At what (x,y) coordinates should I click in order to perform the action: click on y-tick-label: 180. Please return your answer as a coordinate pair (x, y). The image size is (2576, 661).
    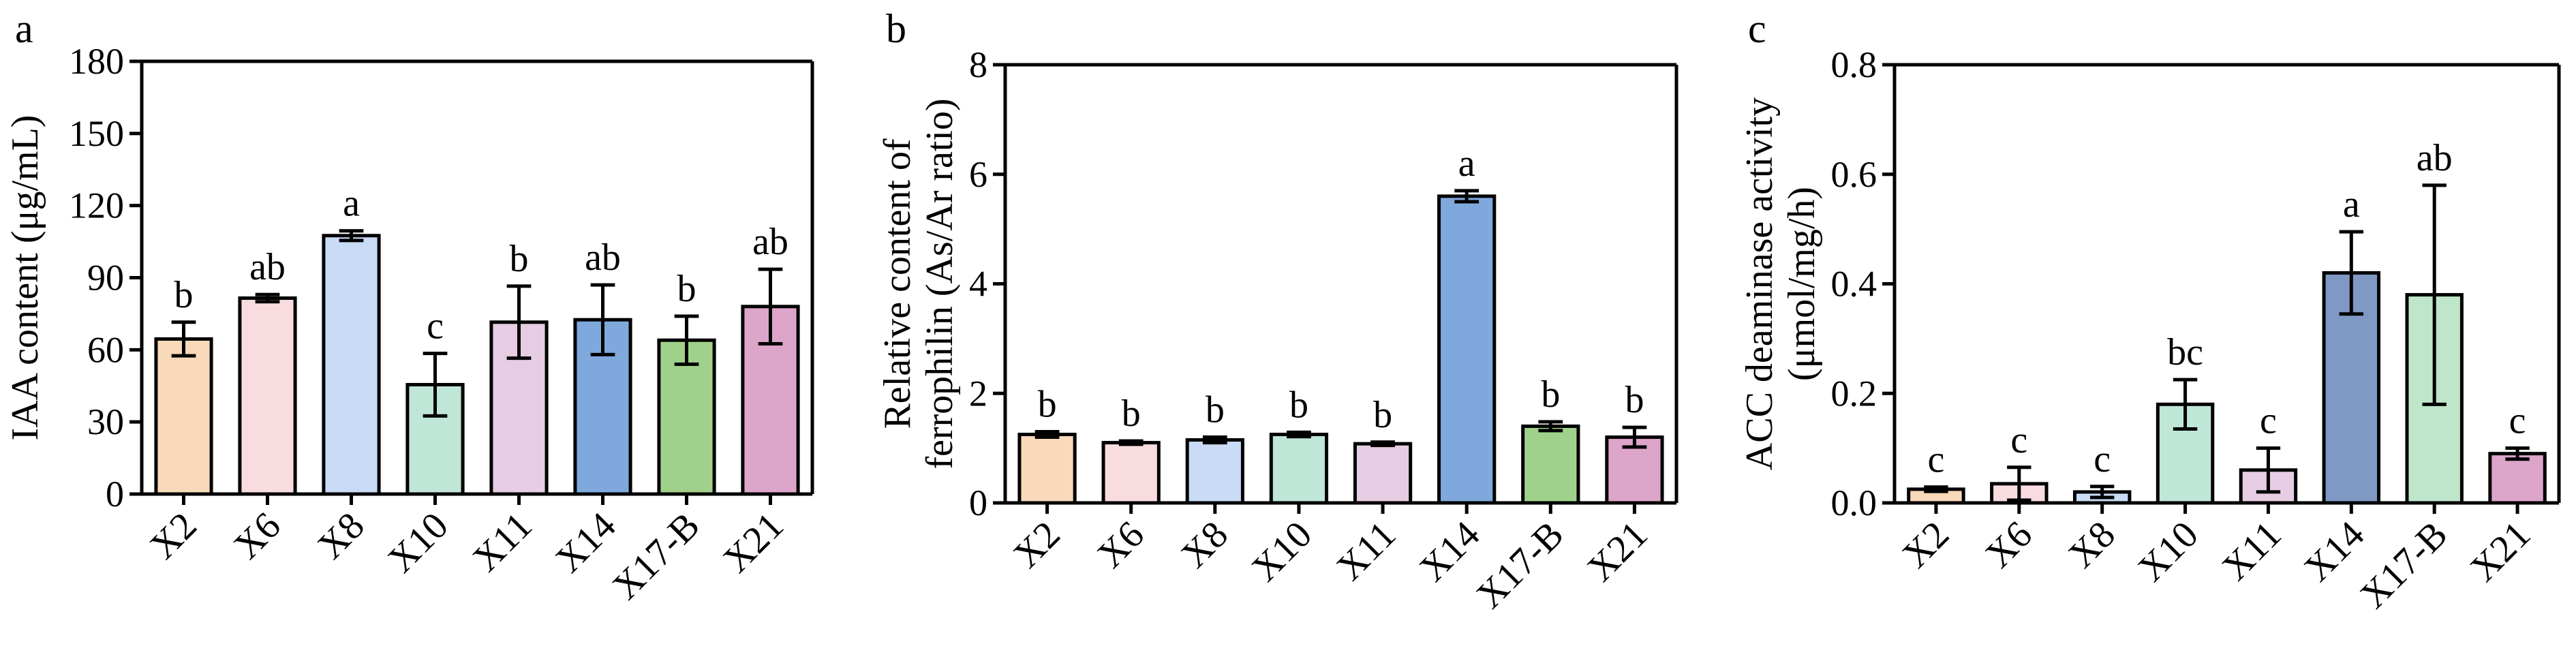
    Looking at the image, I should click on (96, 61).